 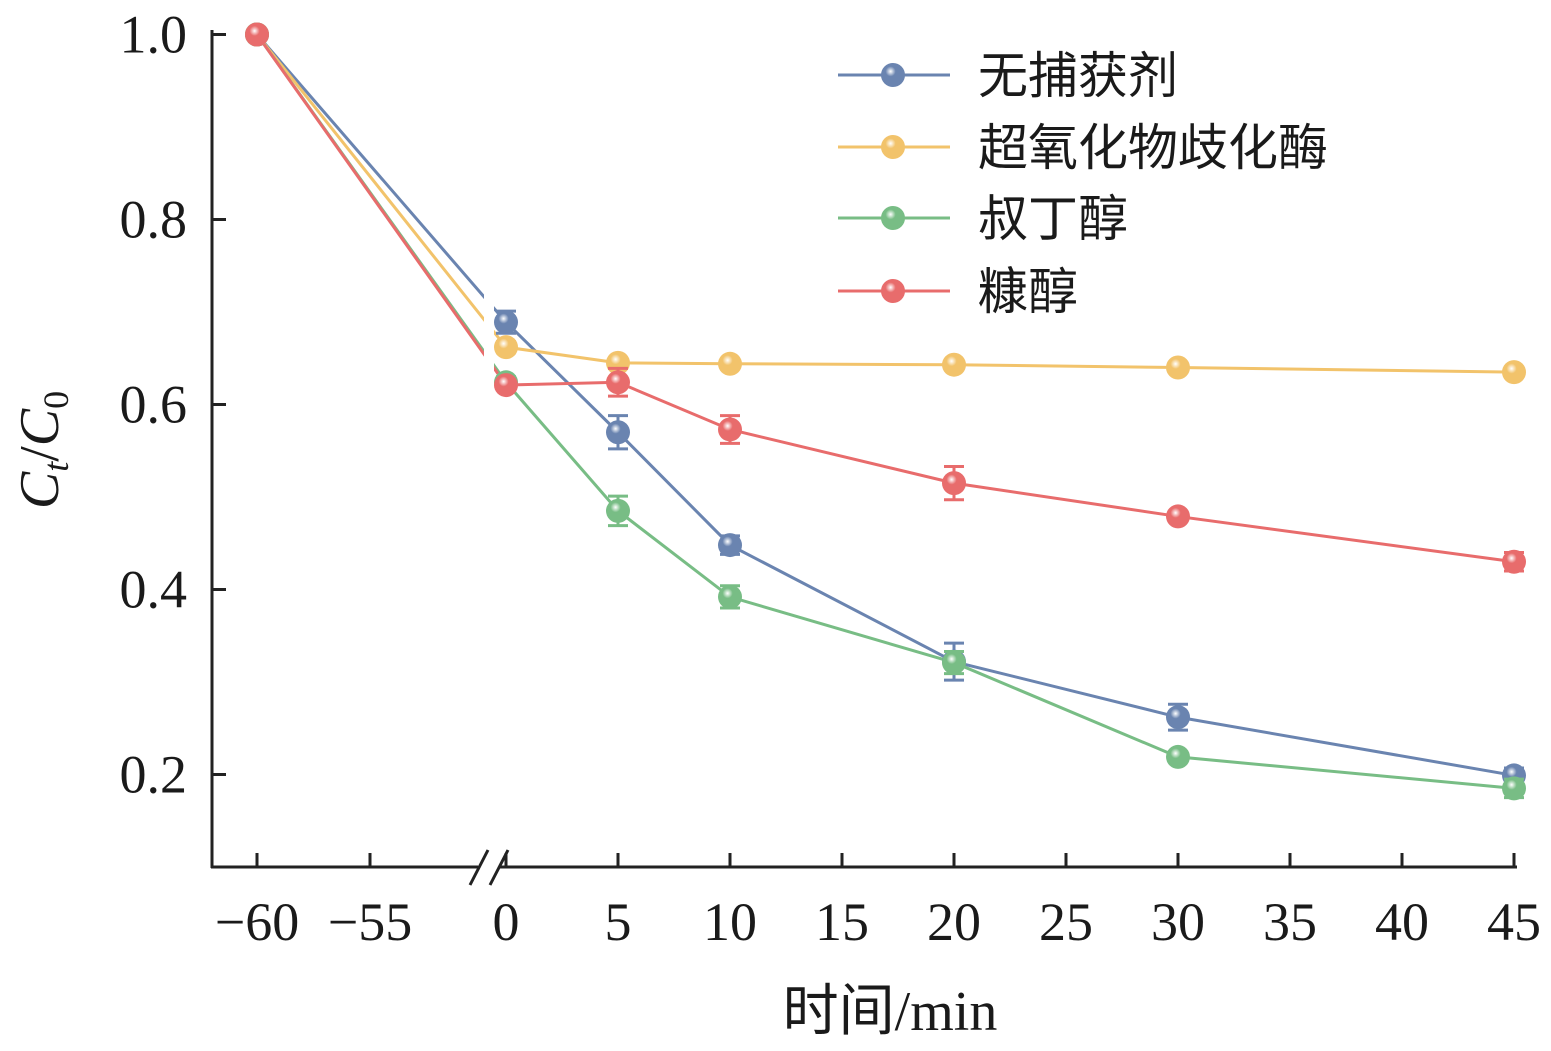 I want to click on x-tick-label: 25, so click(x=1066, y=922).